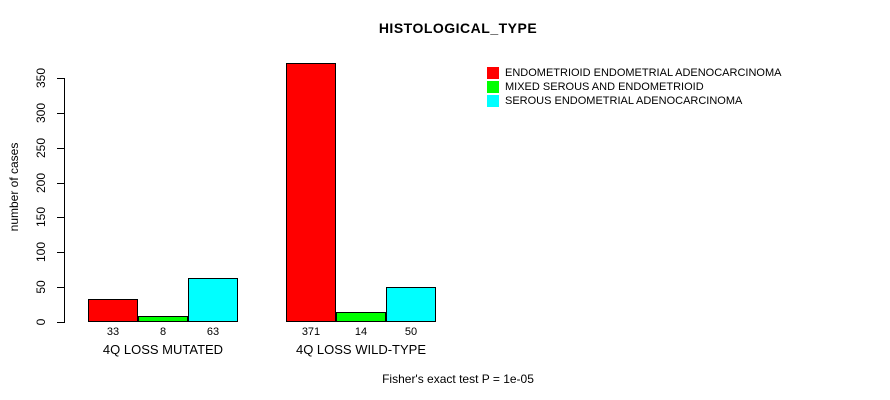  I want to click on bar-value-label: 371, so click(311, 332).